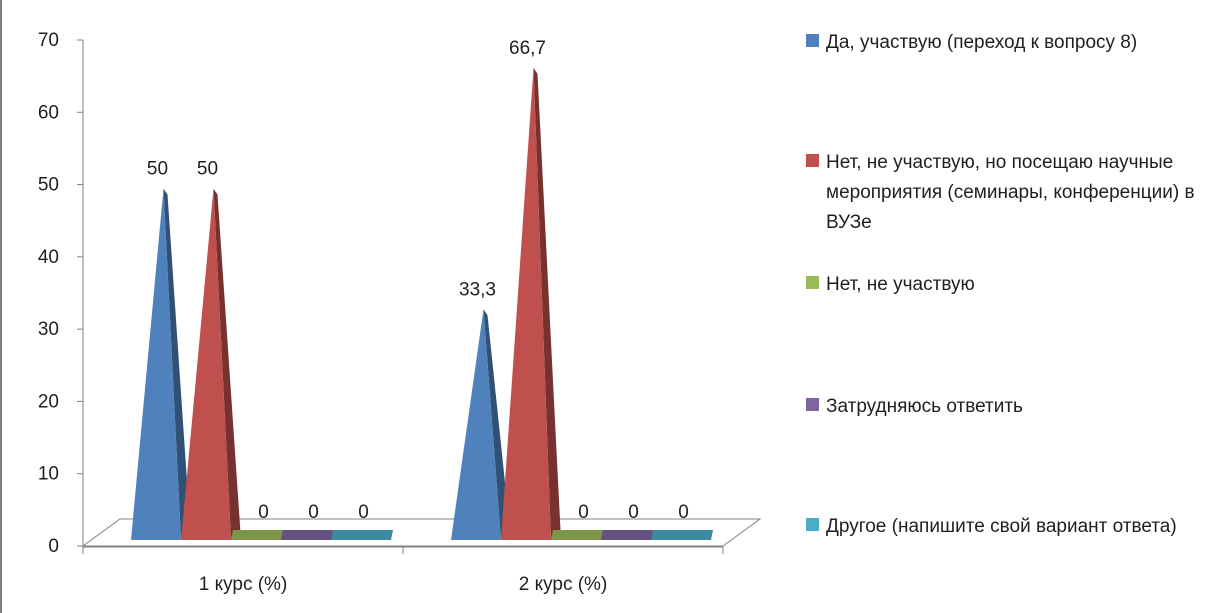  I want to click on left-border, so click(1, 306).